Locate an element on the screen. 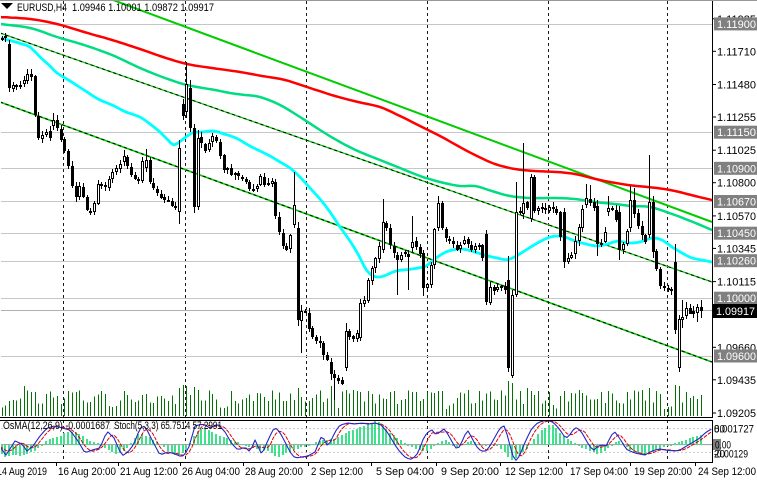 This screenshot has width=757, height=489. svg-text: 0.00 is located at coordinates (723, 446).